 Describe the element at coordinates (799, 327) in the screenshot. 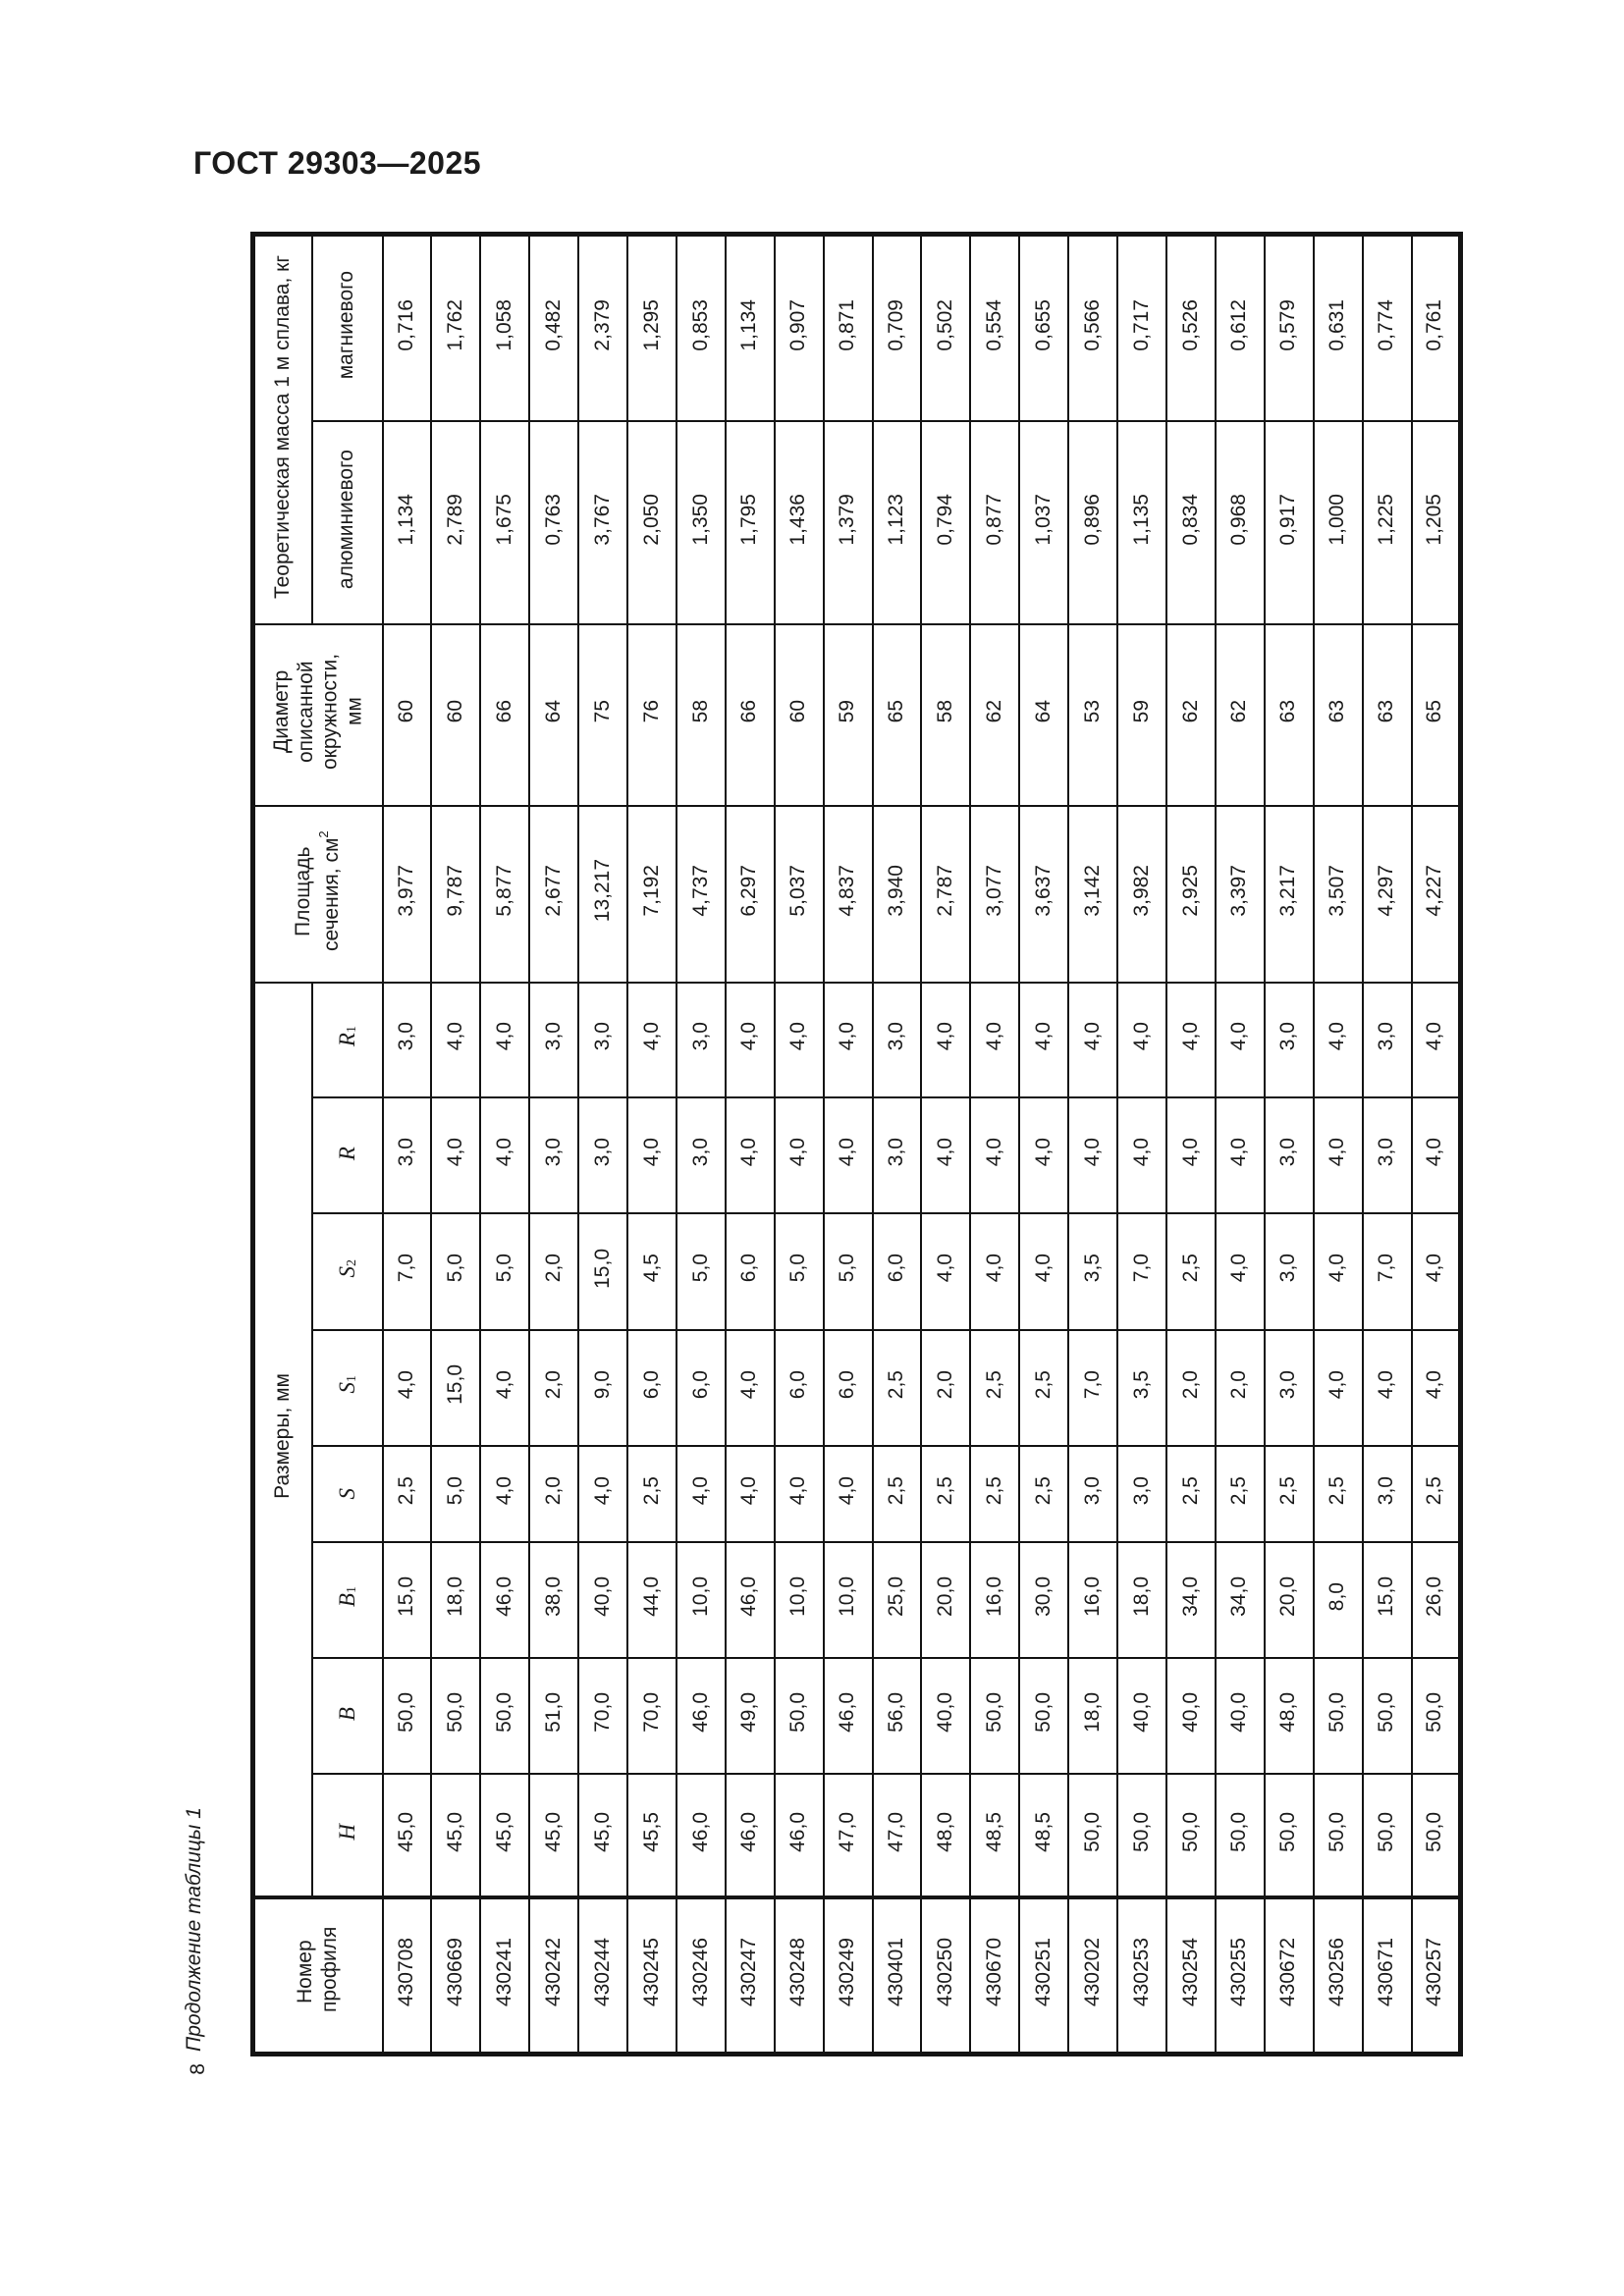

I see `cell-mass_mg-9: 0,907` at that location.